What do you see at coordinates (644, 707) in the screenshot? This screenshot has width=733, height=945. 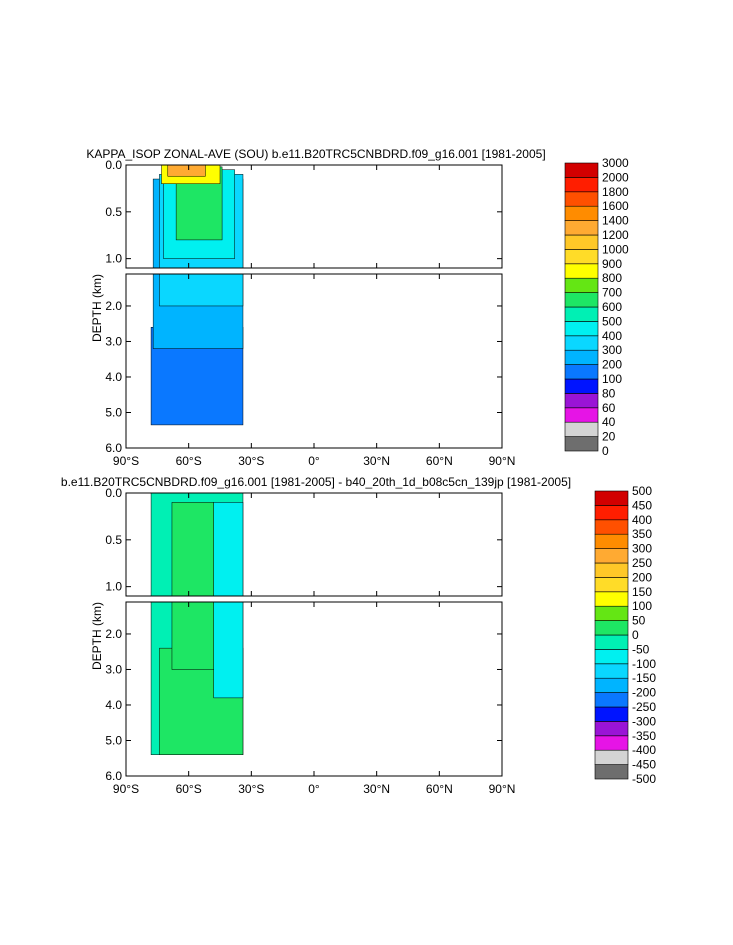 I see `colorbar-label: -250` at bounding box center [644, 707].